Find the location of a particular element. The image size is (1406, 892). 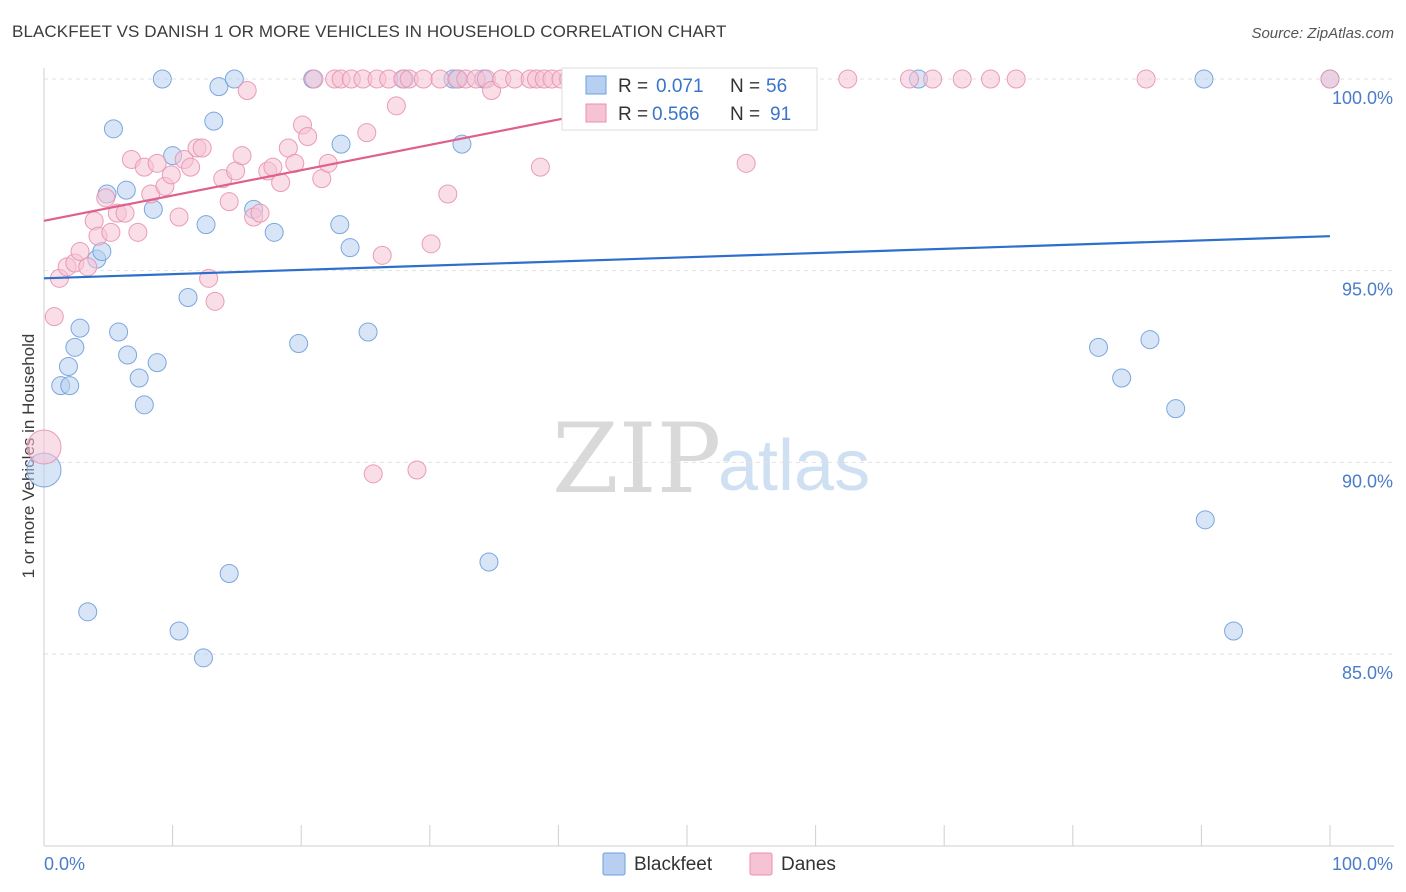

y-tick-labels: 100.0% 95.0% 90.0% 85.0% is located at coordinates (1362, 385).